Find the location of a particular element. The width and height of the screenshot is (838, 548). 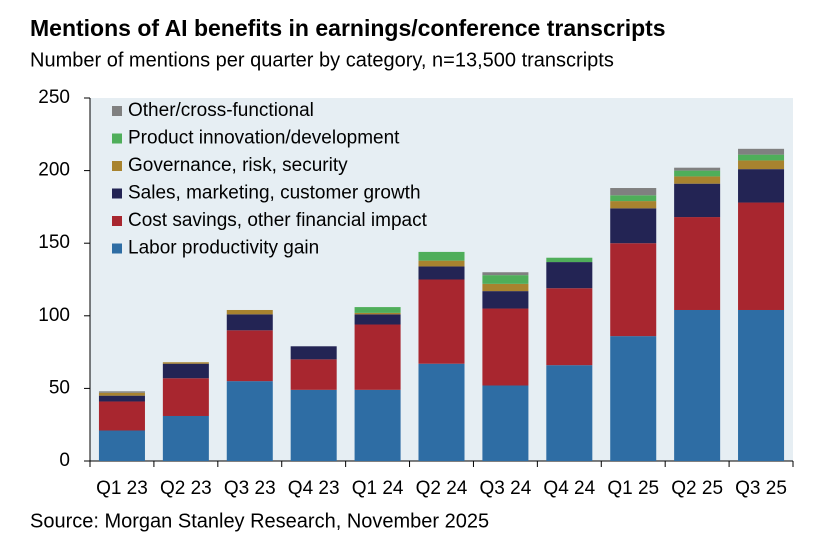

x-tick-label: Q1 25 is located at coordinates (633, 488).